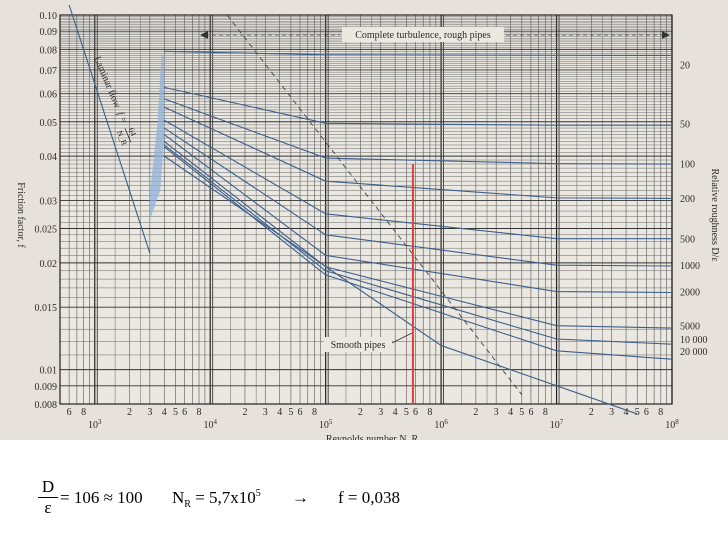 The height and width of the screenshot is (546, 728). Describe the element at coordinates (128, 135) in the screenshot. I see `laminar-fraction-bar` at that location.